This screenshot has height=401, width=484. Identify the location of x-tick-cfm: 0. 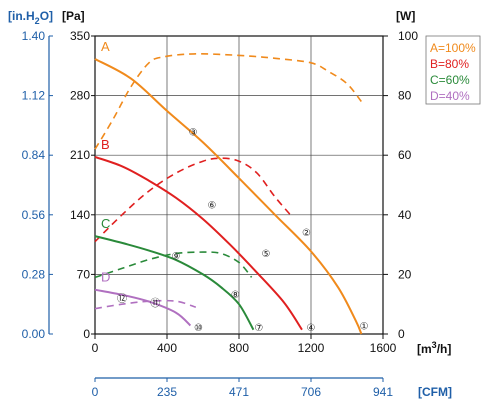
(95, 392).